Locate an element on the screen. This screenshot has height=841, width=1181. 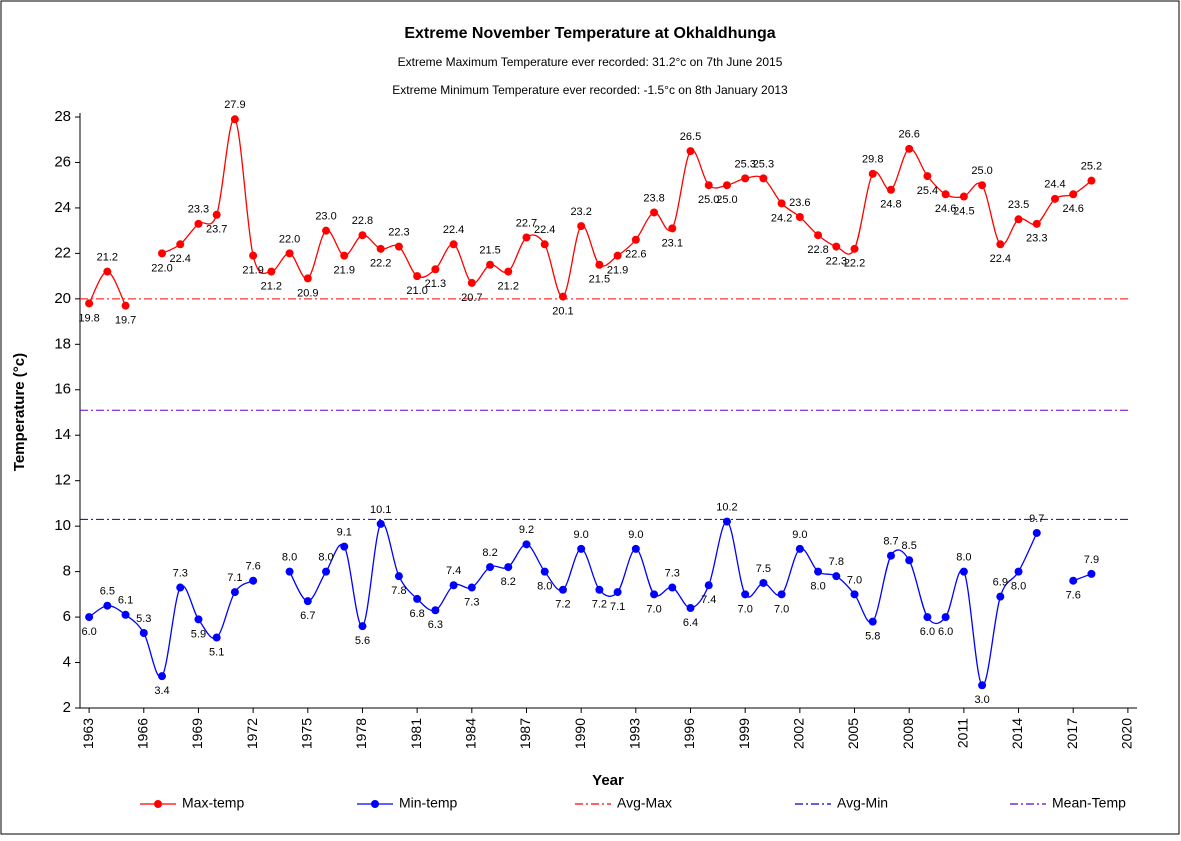
data-label: 8.5 is located at coordinates (909, 546).